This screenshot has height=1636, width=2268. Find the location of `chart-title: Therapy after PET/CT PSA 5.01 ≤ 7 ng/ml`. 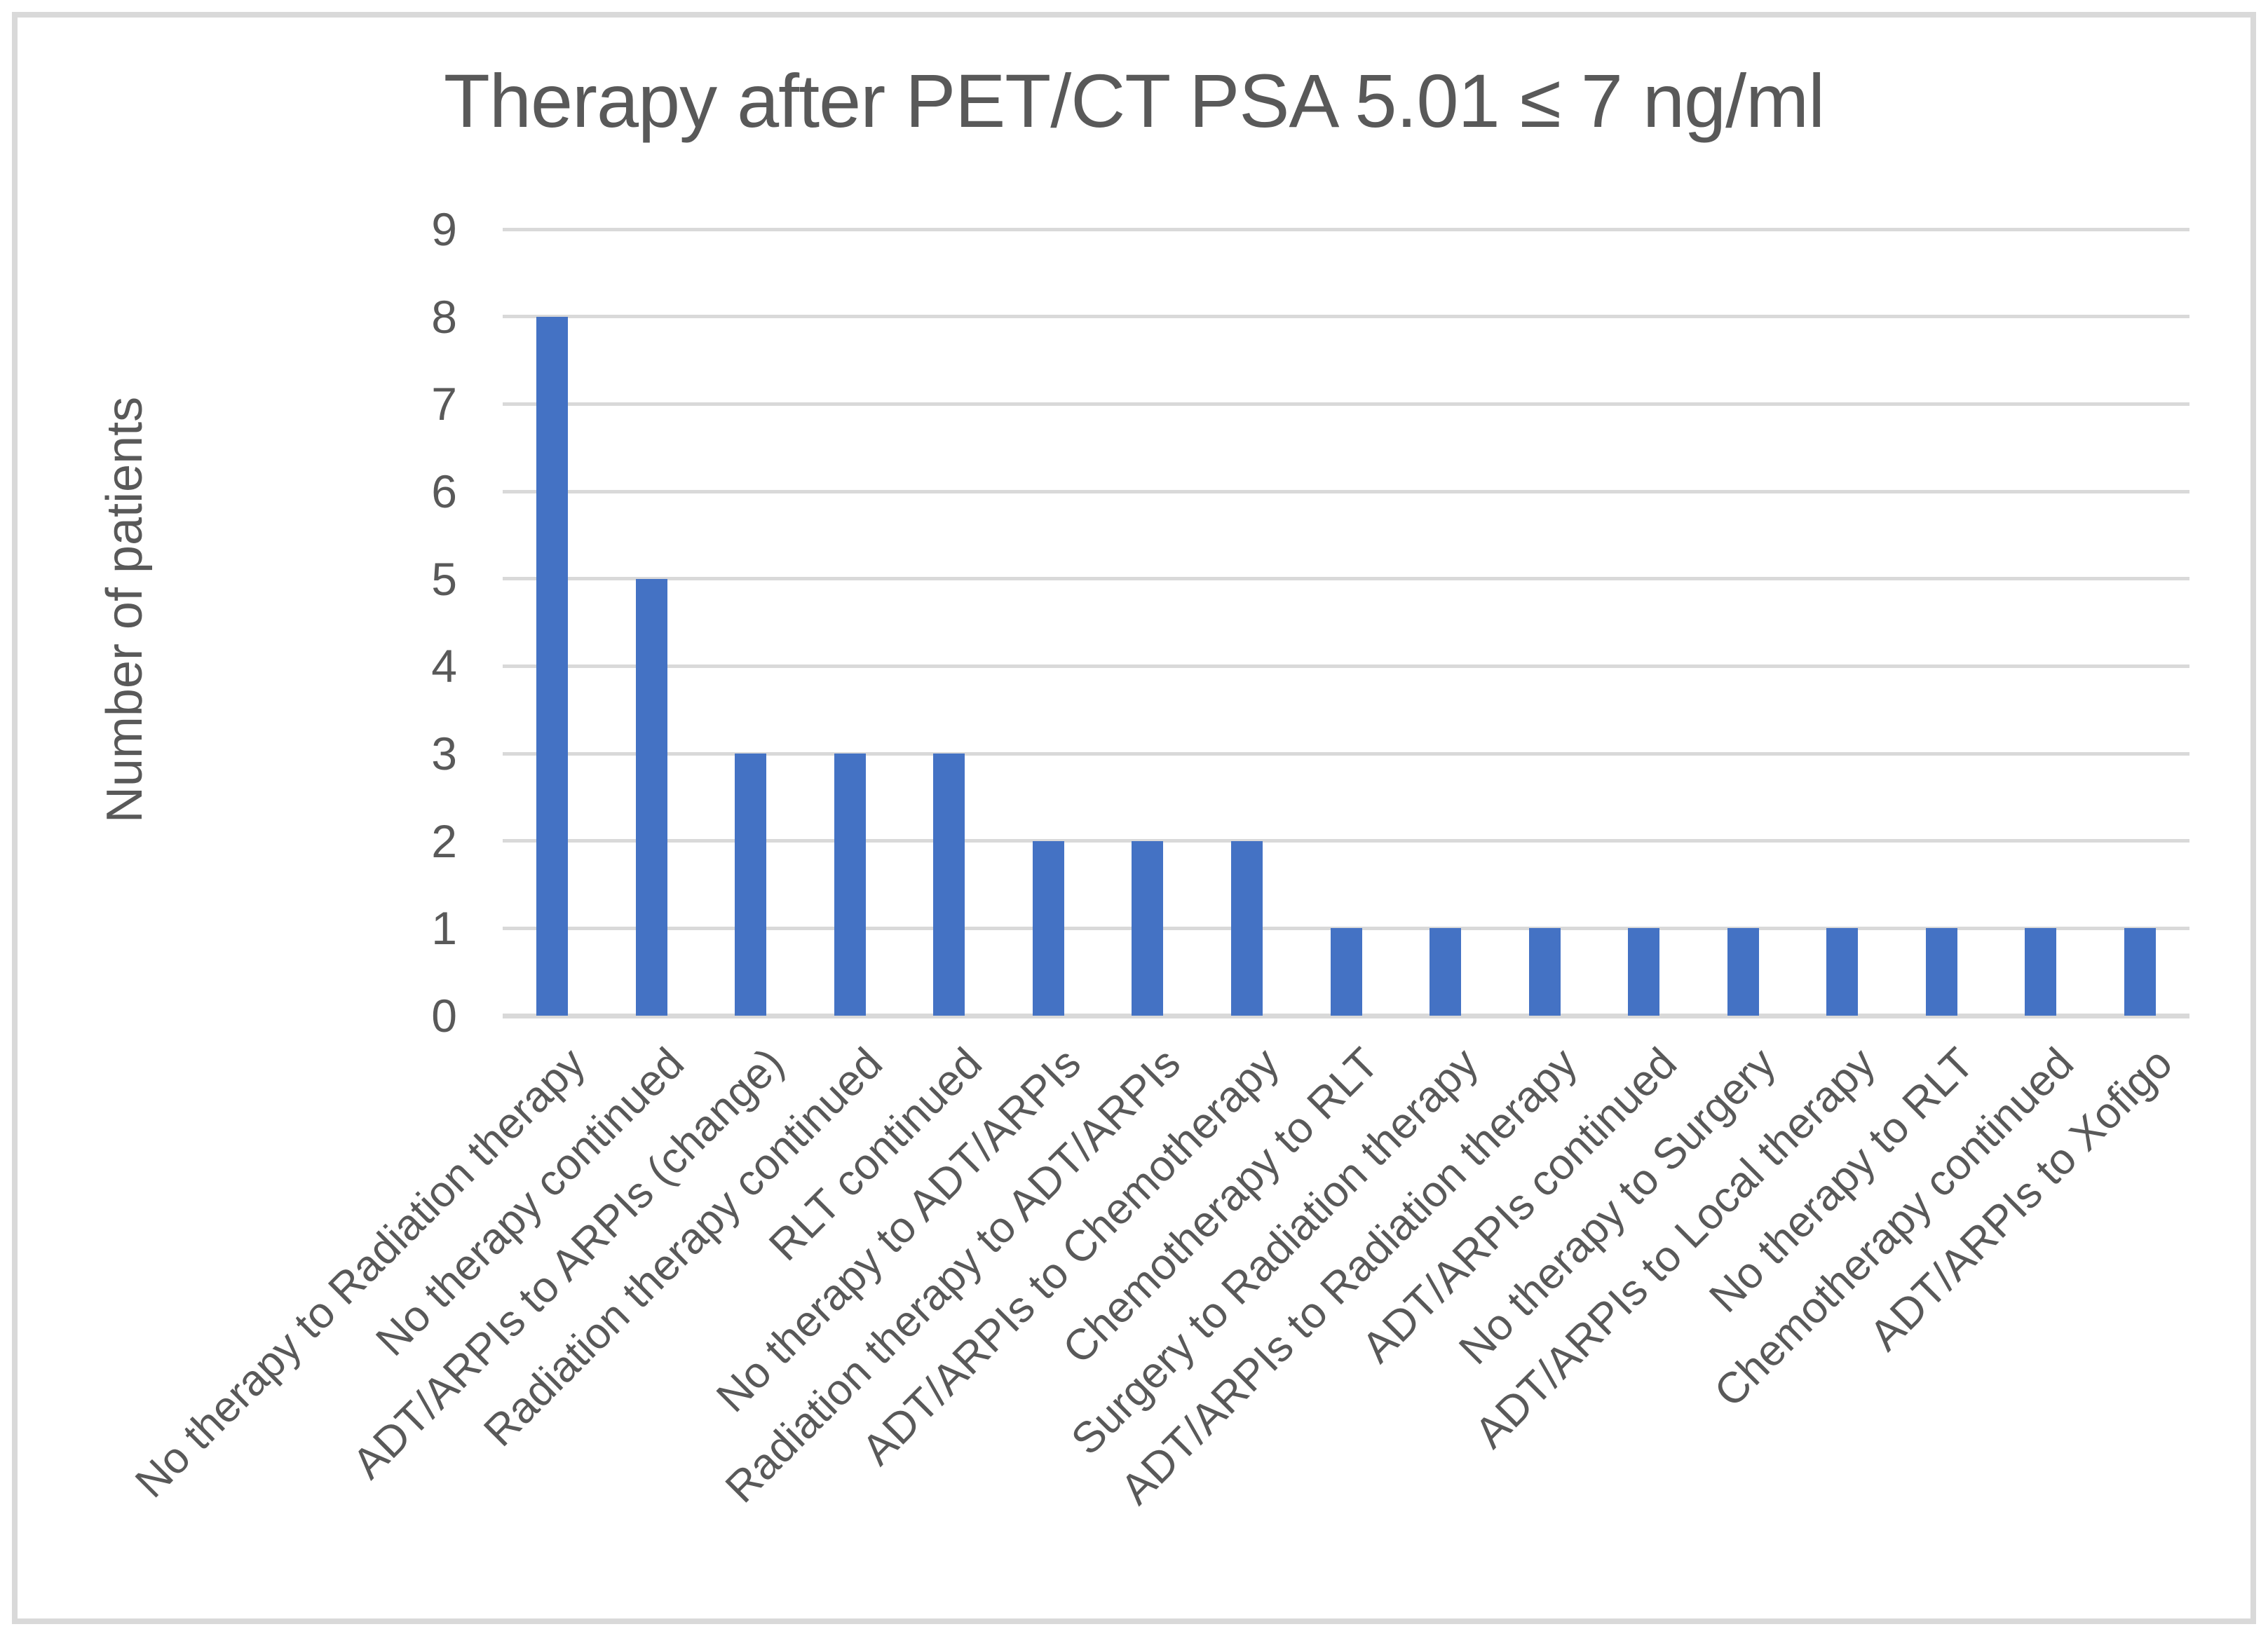

chart-title: Therapy after PET/CT PSA 5.01 ≤ 7 ng/ml is located at coordinates (1134, 100).